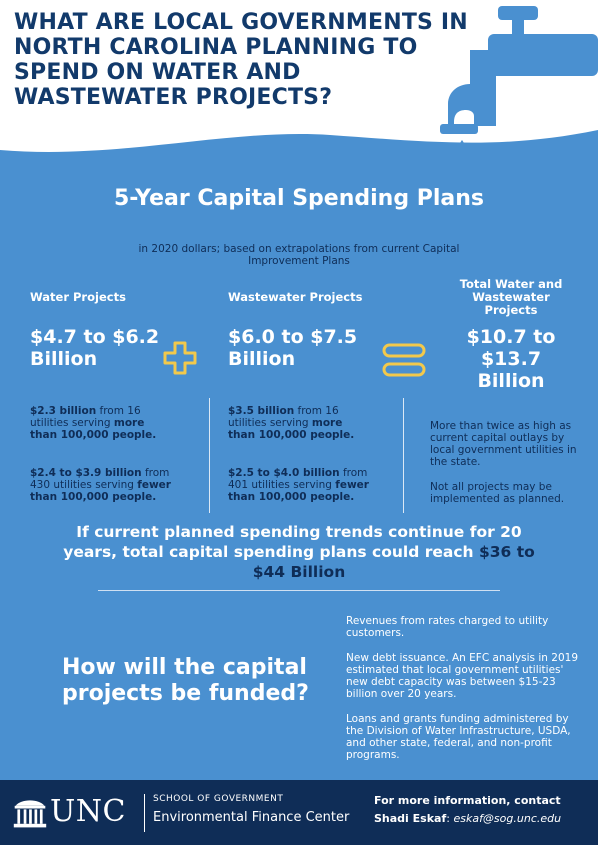 This screenshot has width=598, height=845. Describe the element at coordinates (185, 680) in the screenshot. I see `funding-title: How will the capital projects be funded?` at that location.